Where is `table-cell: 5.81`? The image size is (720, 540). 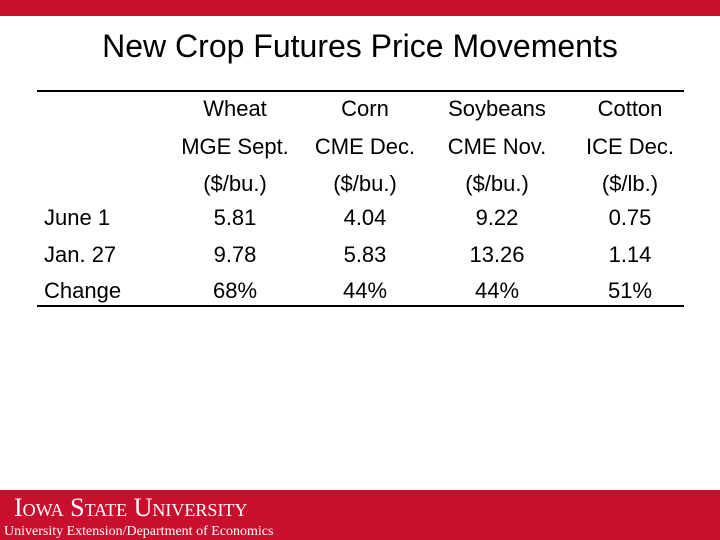
table-cell: 5.81 is located at coordinates (235, 217).